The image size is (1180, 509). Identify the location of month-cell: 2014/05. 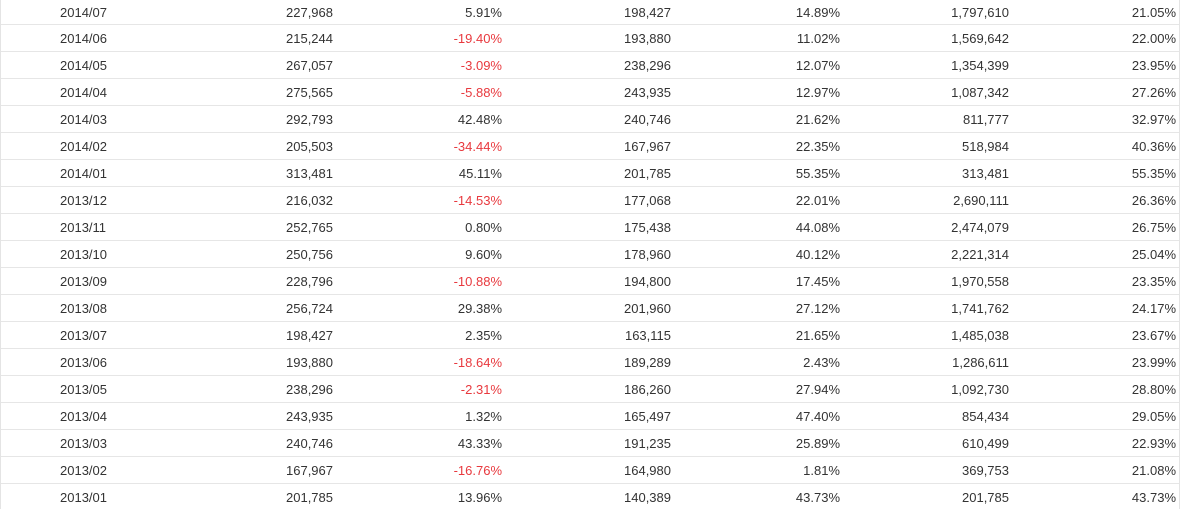
(83, 65).